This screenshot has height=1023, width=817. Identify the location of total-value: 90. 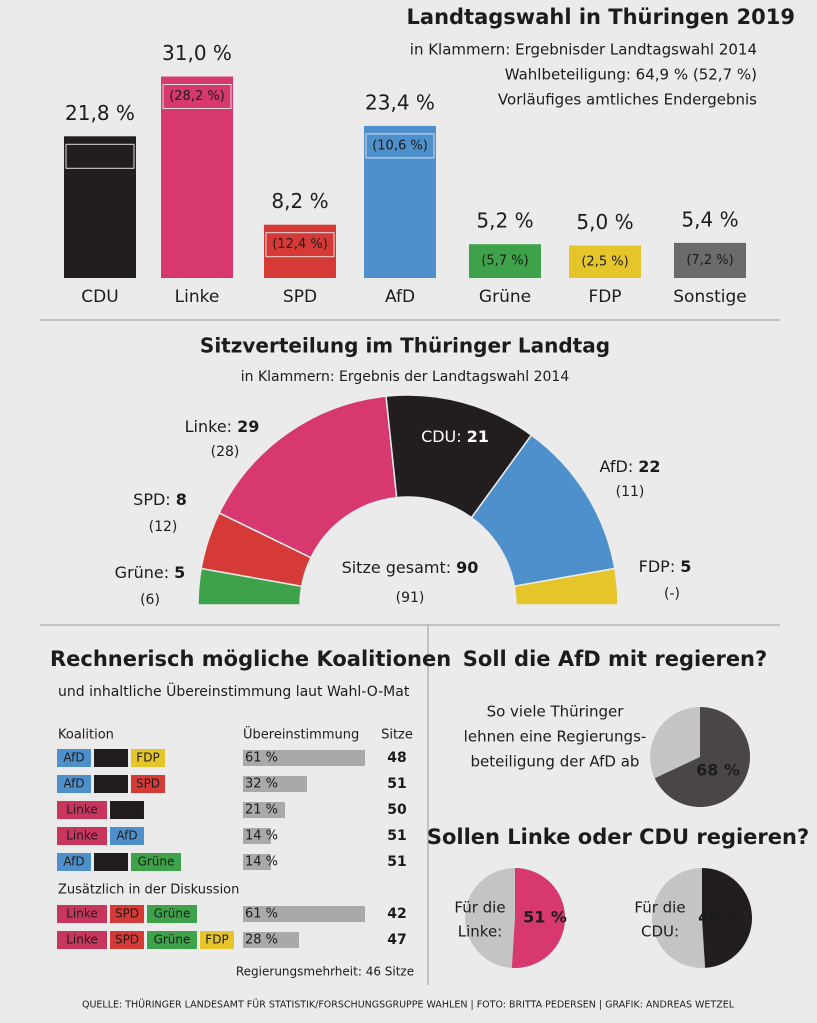
(467, 567).